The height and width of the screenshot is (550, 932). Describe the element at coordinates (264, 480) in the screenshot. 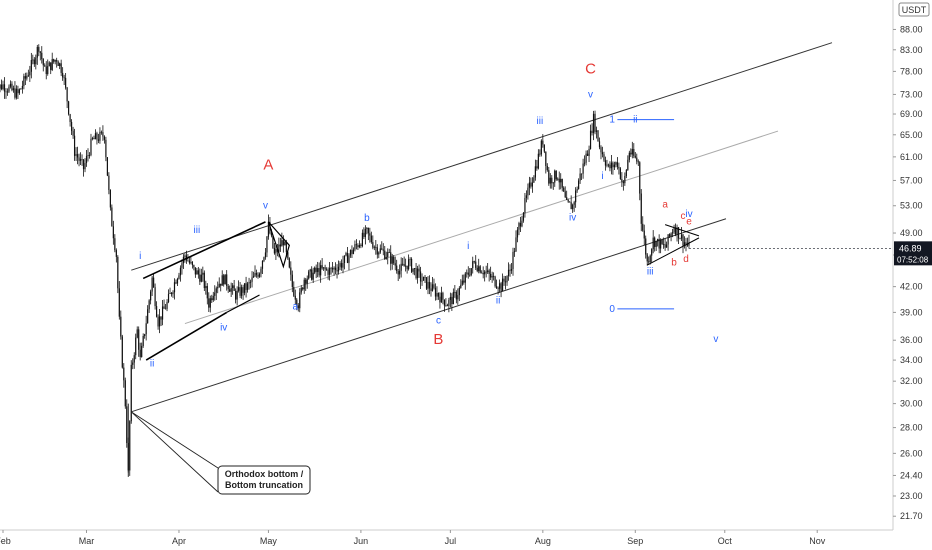

I see `callout-box` at that location.